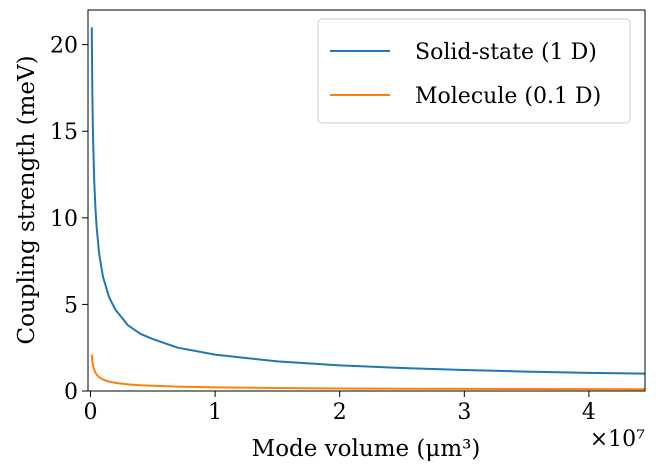  I want to click on legend-label-solid-state: Solid-state (1 D), so click(506, 52).